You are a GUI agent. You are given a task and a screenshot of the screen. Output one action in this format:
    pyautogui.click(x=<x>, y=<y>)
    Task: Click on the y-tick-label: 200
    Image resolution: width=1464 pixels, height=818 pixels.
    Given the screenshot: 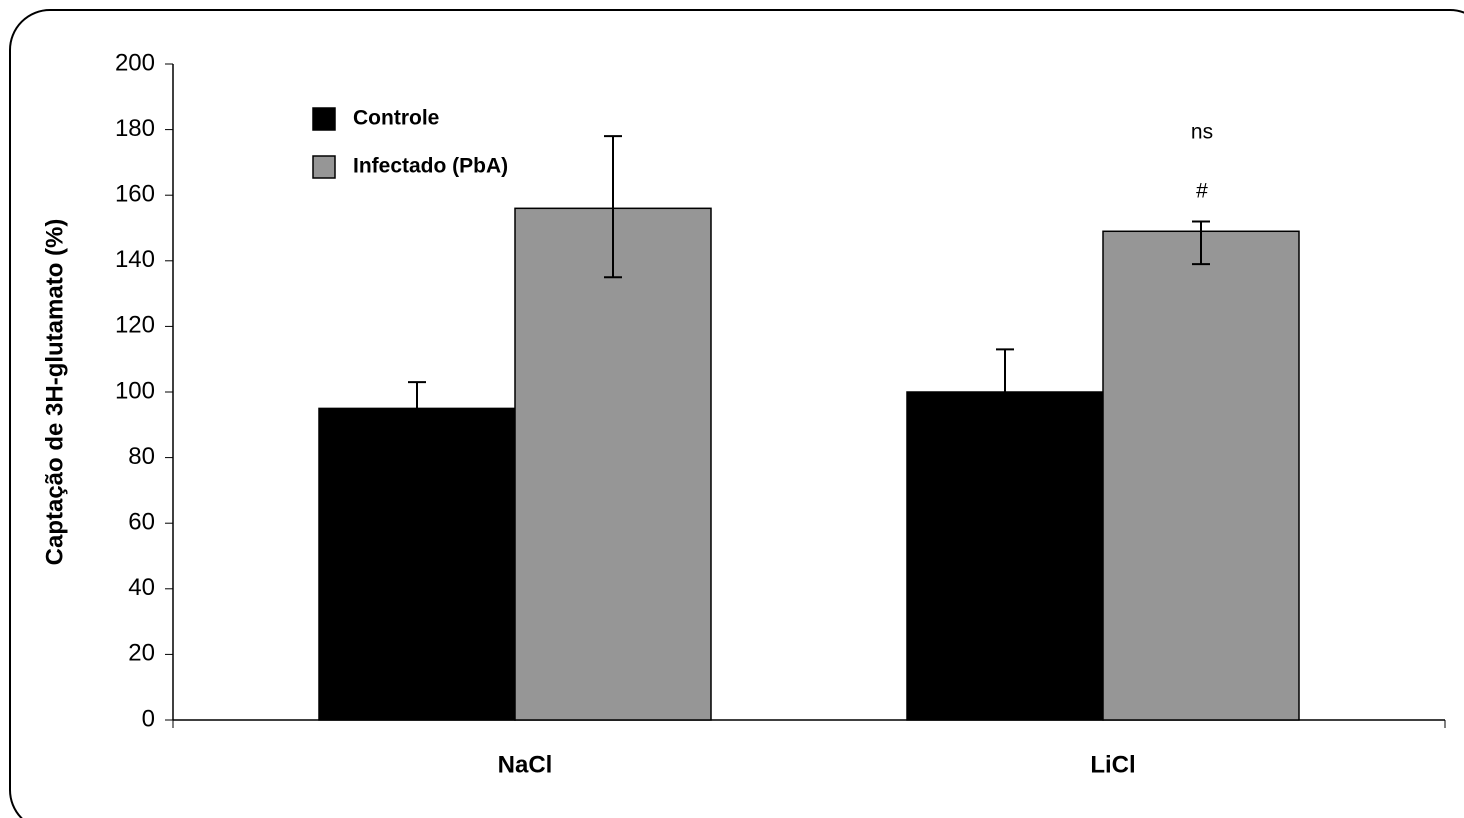 What is the action you would take?
    pyautogui.click(x=135, y=62)
    